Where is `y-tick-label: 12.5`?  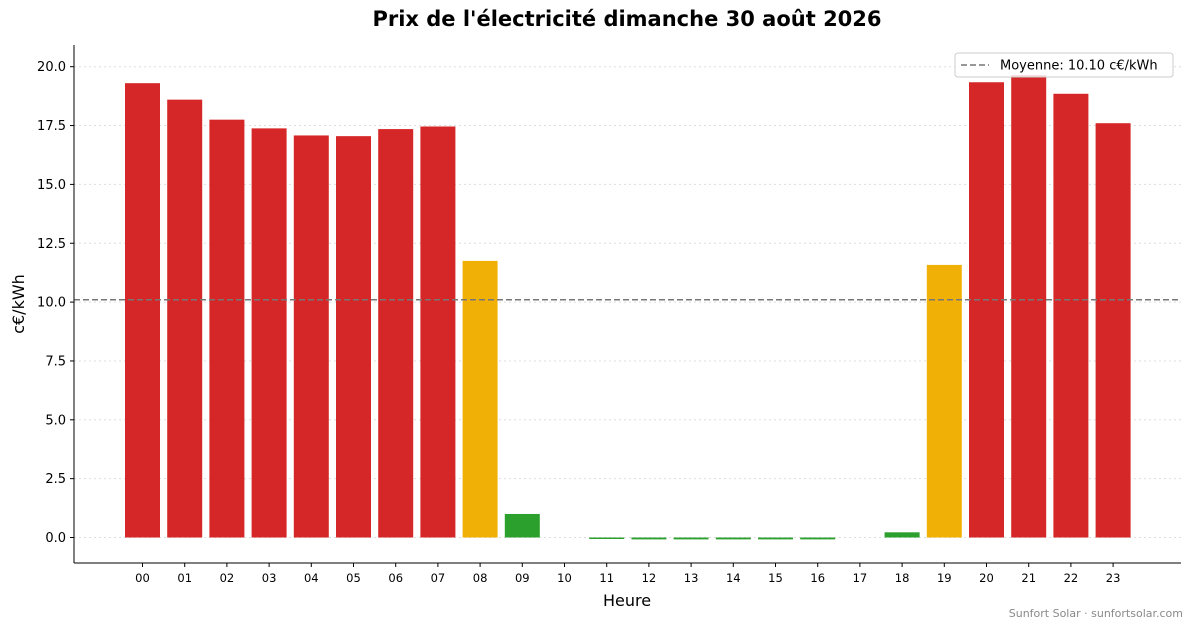
y-tick-label: 12.5 is located at coordinates (51, 244).